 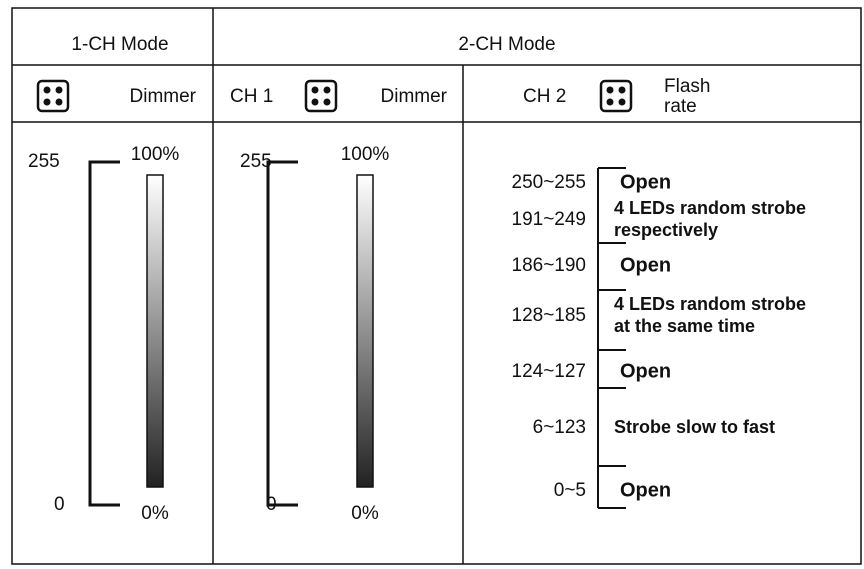 What do you see at coordinates (549, 315) in the screenshot?
I see `range: 128~185` at bounding box center [549, 315].